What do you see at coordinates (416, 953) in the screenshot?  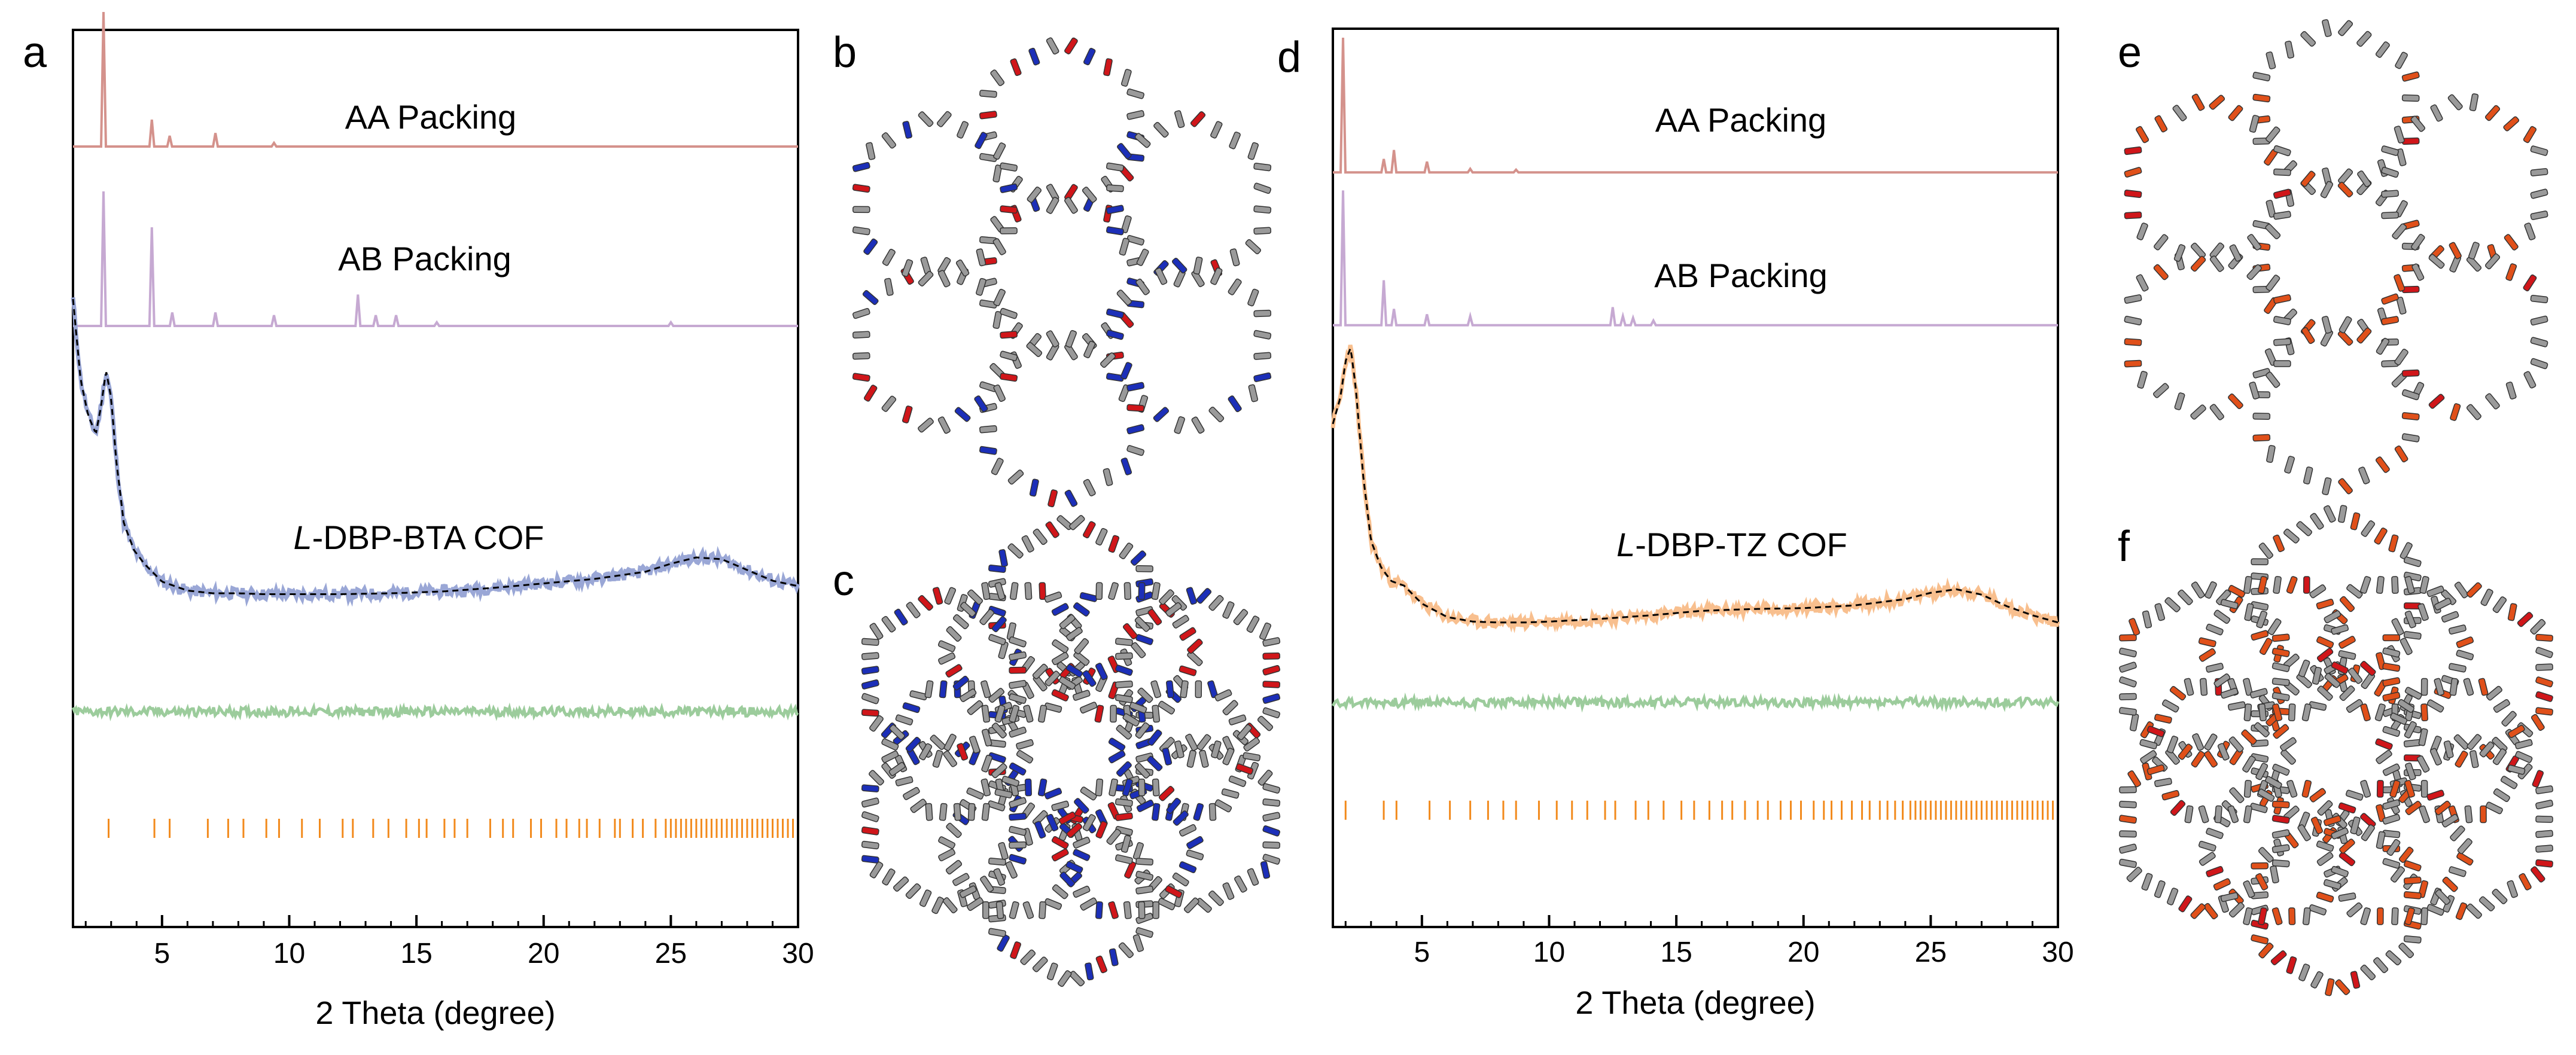 I see `x-tick-label: 15` at bounding box center [416, 953].